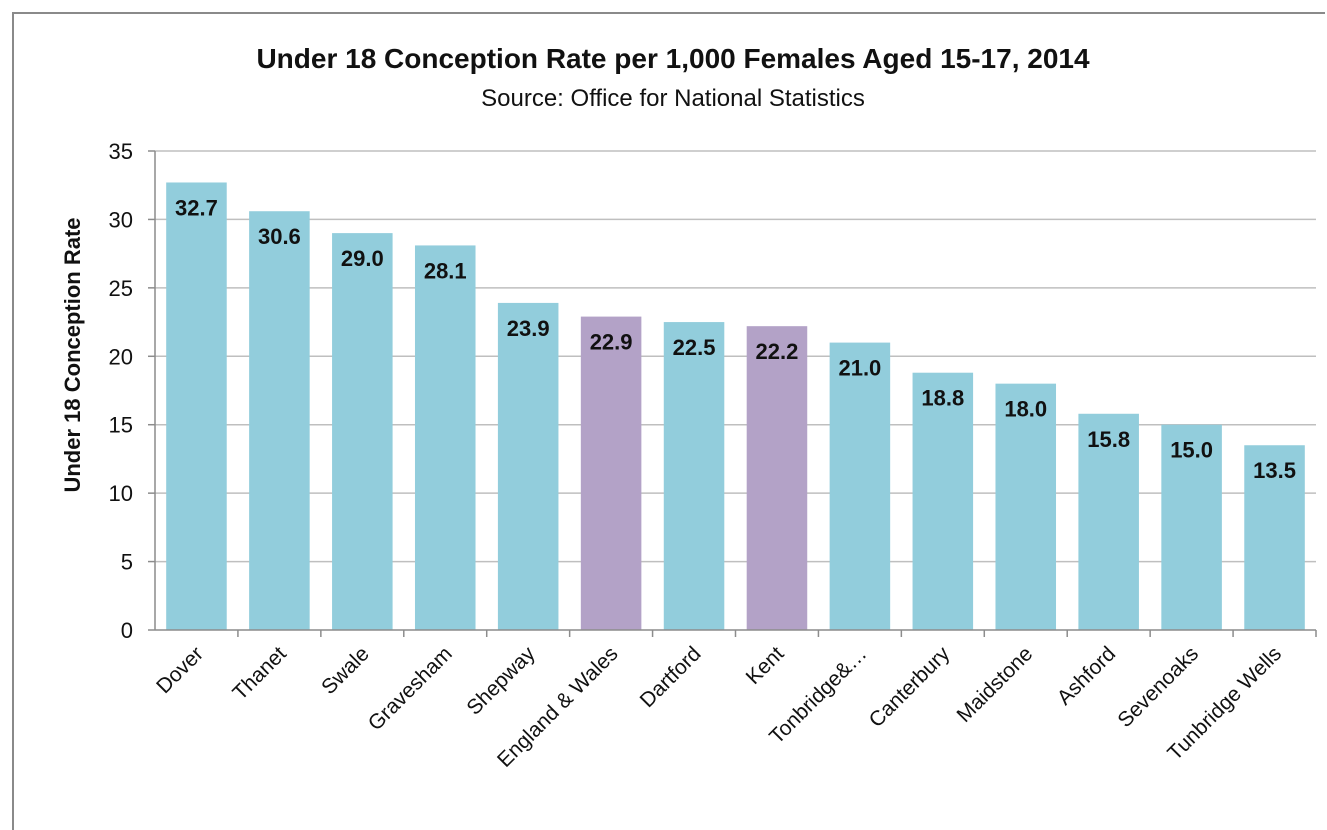 Image resolution: width=1327 pixels, height=830 pixels. I want to click on data-label: 18.8, so click(942, 398).